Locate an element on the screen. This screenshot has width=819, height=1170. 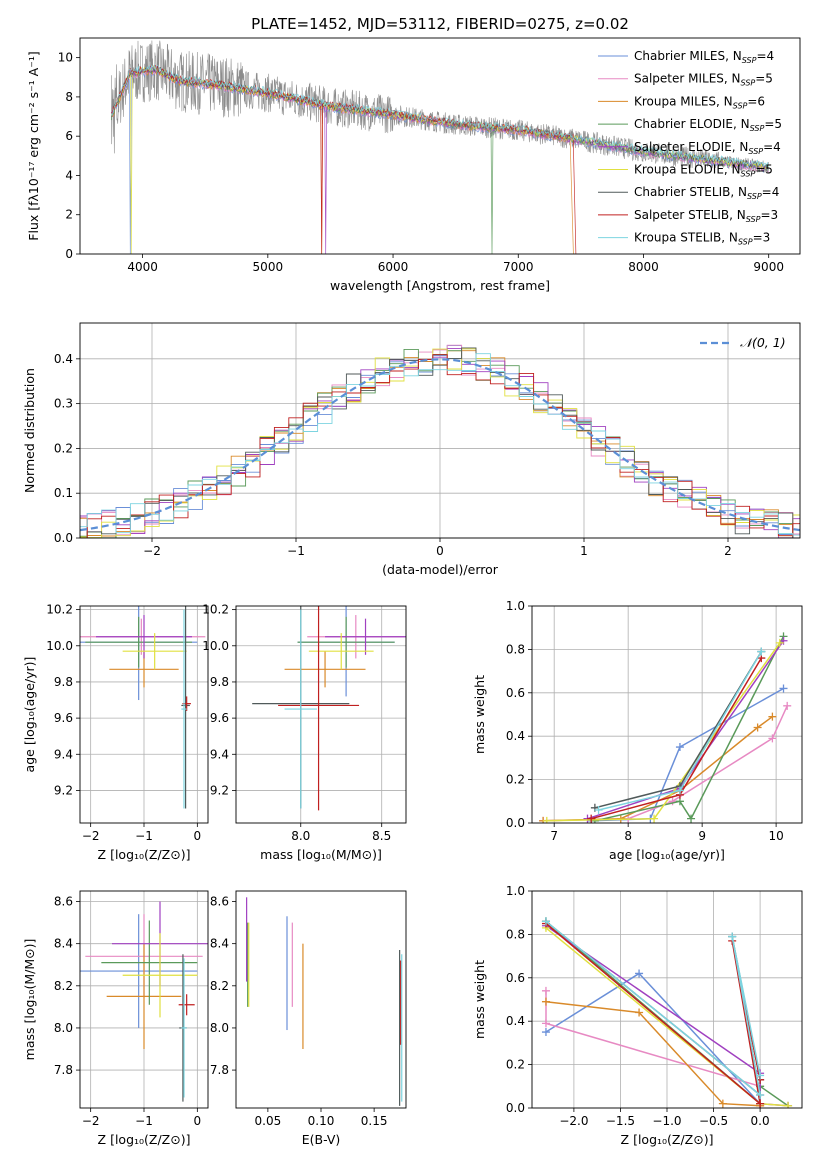
y-tick-label: 9.4 is located at coordinates (63, 754).